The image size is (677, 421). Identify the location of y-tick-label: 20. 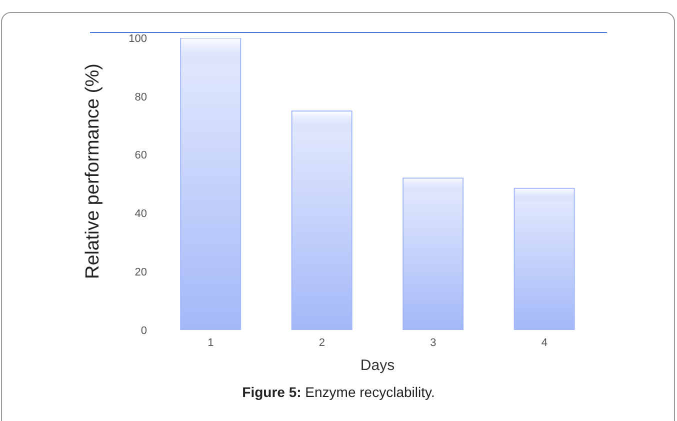
(140, 272).